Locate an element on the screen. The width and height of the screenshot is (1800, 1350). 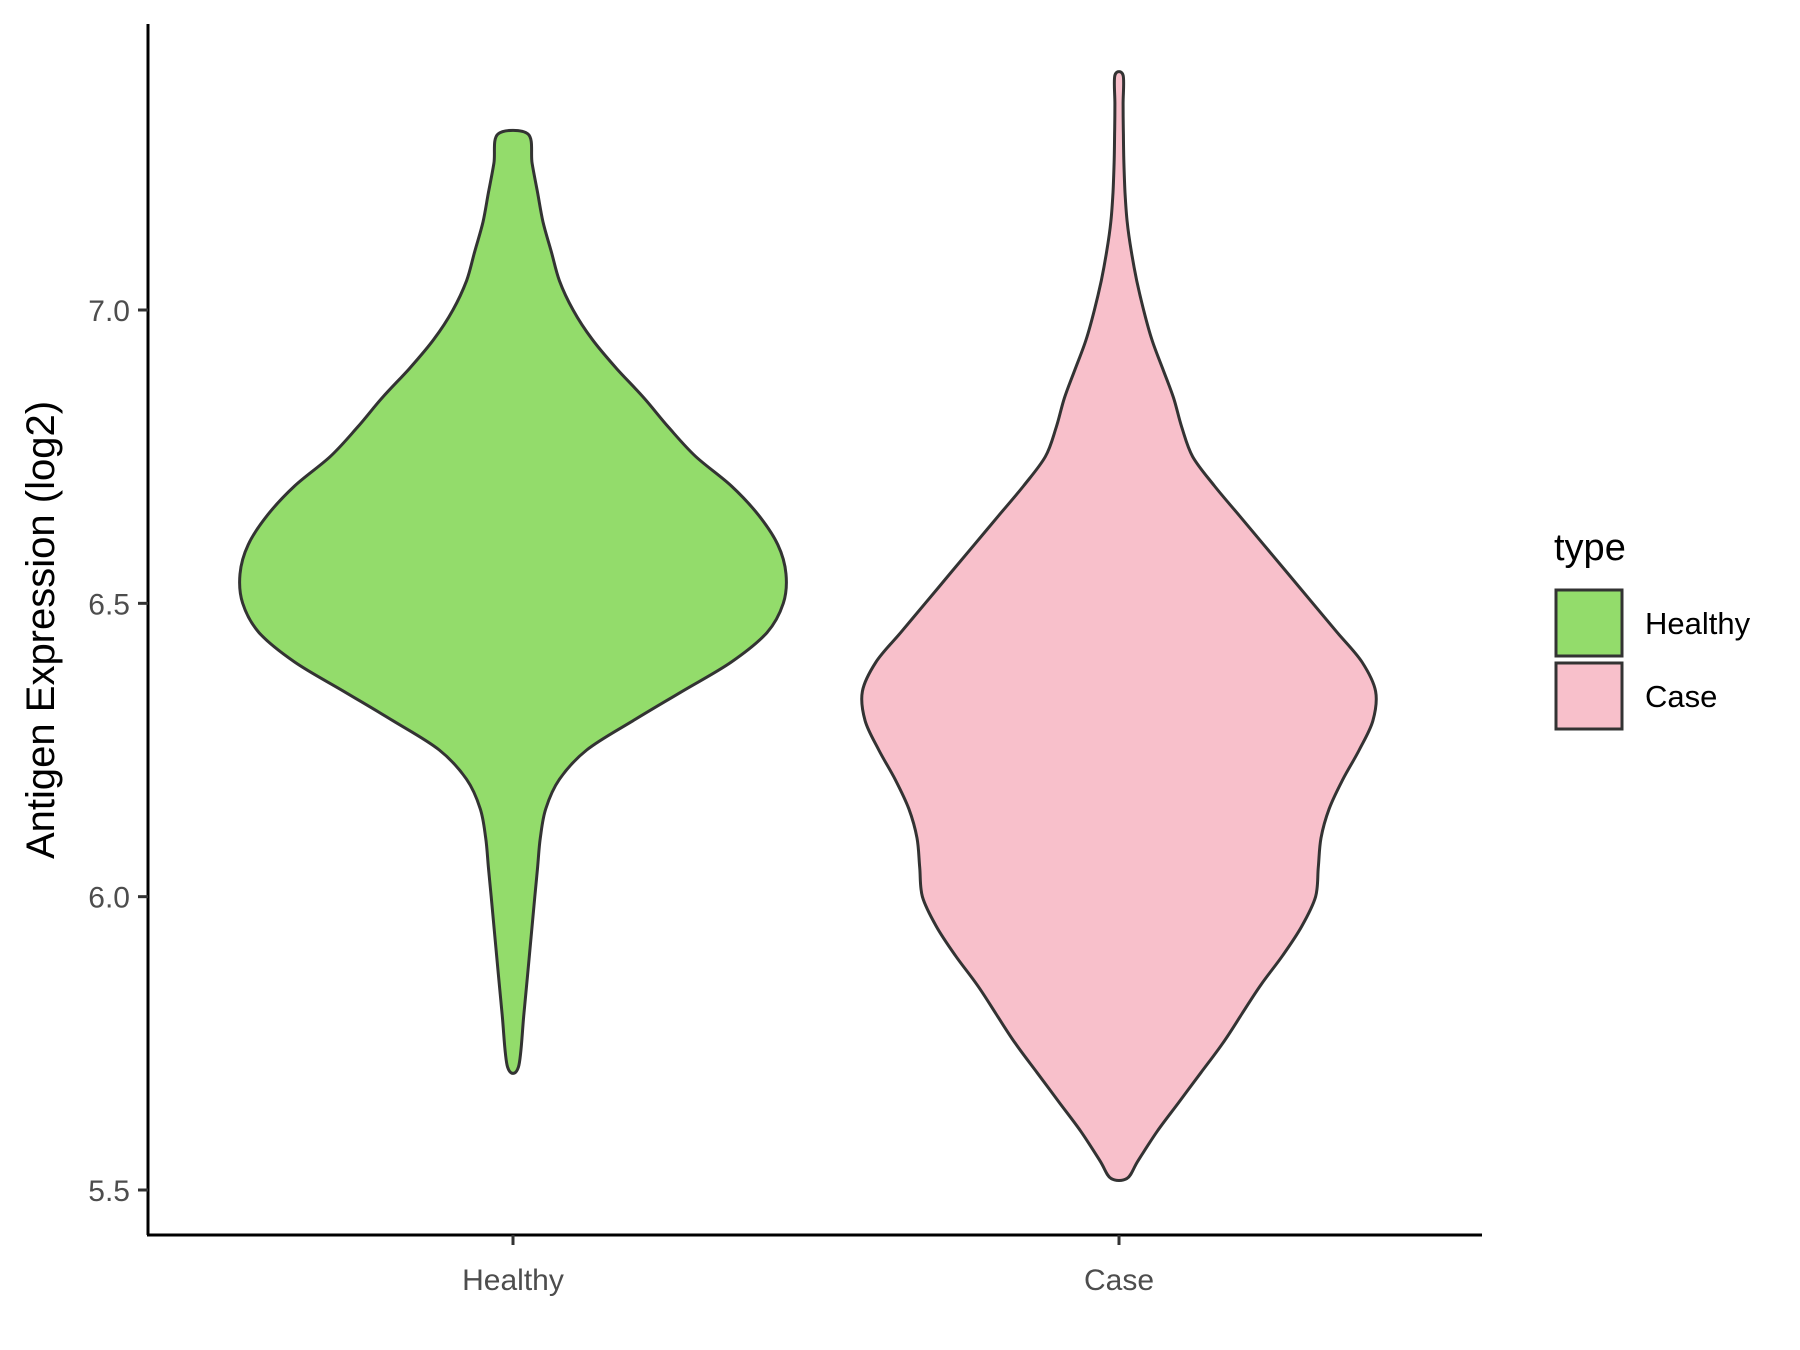
y-axis-title: Antigen Expression (log2) is located at coordinates (41, 630).